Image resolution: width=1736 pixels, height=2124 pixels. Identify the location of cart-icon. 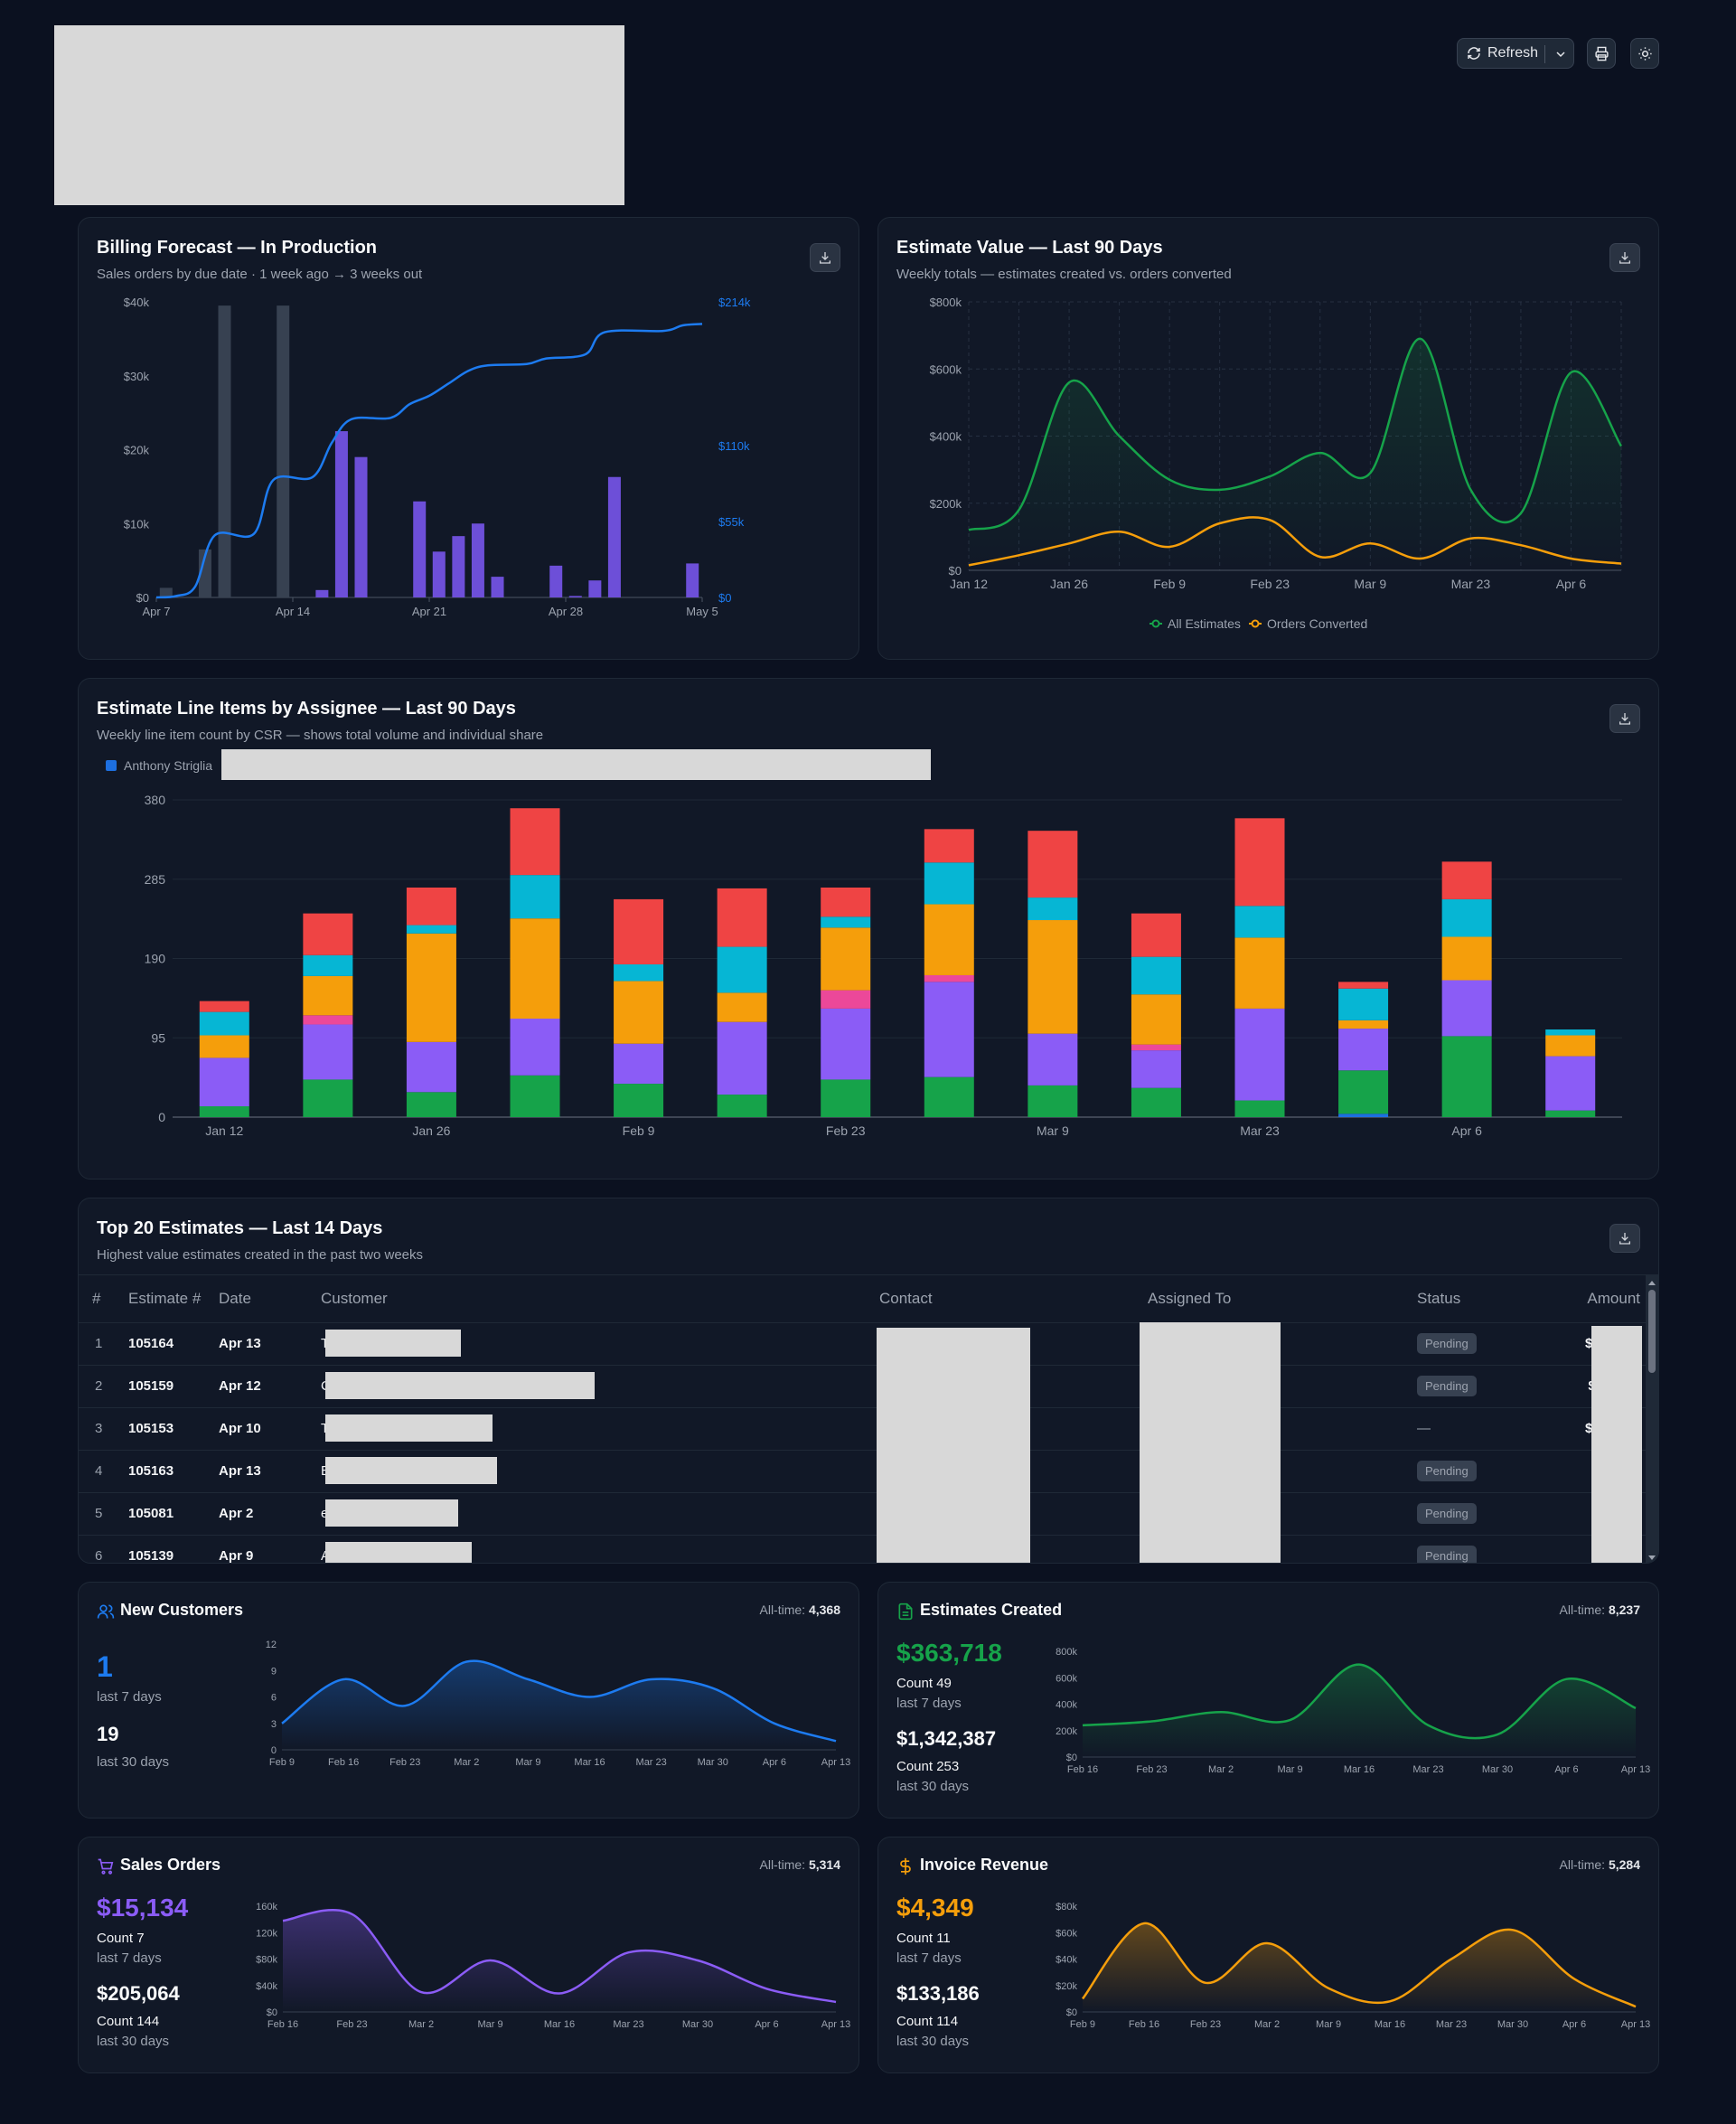
(106, 1866).